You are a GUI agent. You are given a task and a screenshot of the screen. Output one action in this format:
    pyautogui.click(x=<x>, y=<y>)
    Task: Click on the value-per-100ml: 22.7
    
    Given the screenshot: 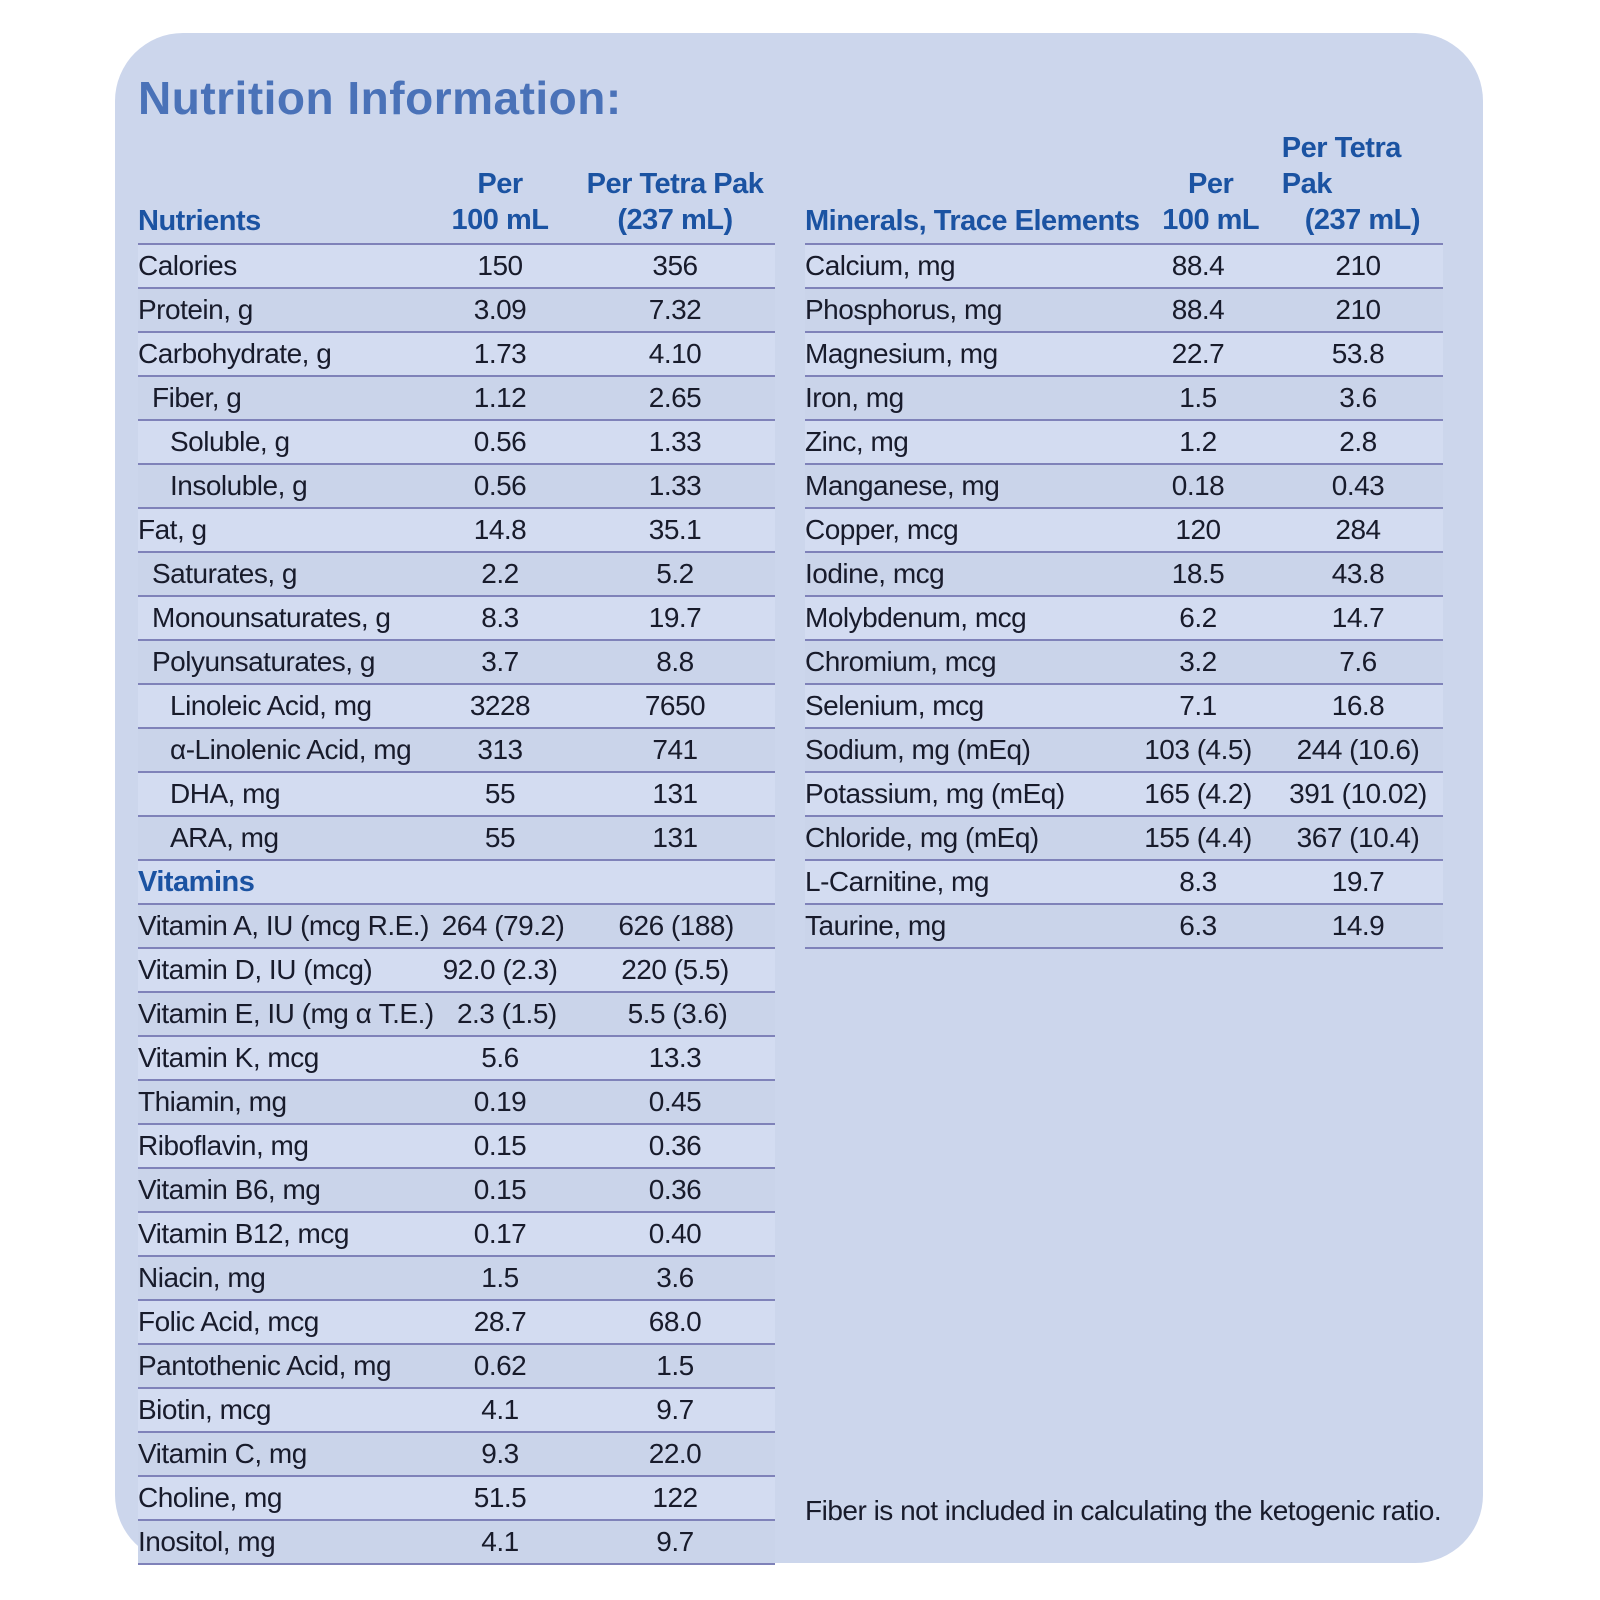 What is the action you would take?
    pyautogui.click(x=1198, y=353)
    